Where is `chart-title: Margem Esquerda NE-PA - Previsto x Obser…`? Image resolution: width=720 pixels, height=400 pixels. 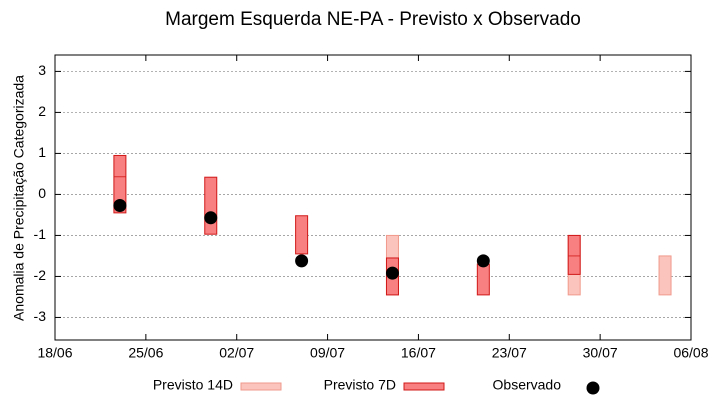 chart-title: Margem Esquerda NE-PA - Previsto x Obser… is located at coordinates (373, 19).